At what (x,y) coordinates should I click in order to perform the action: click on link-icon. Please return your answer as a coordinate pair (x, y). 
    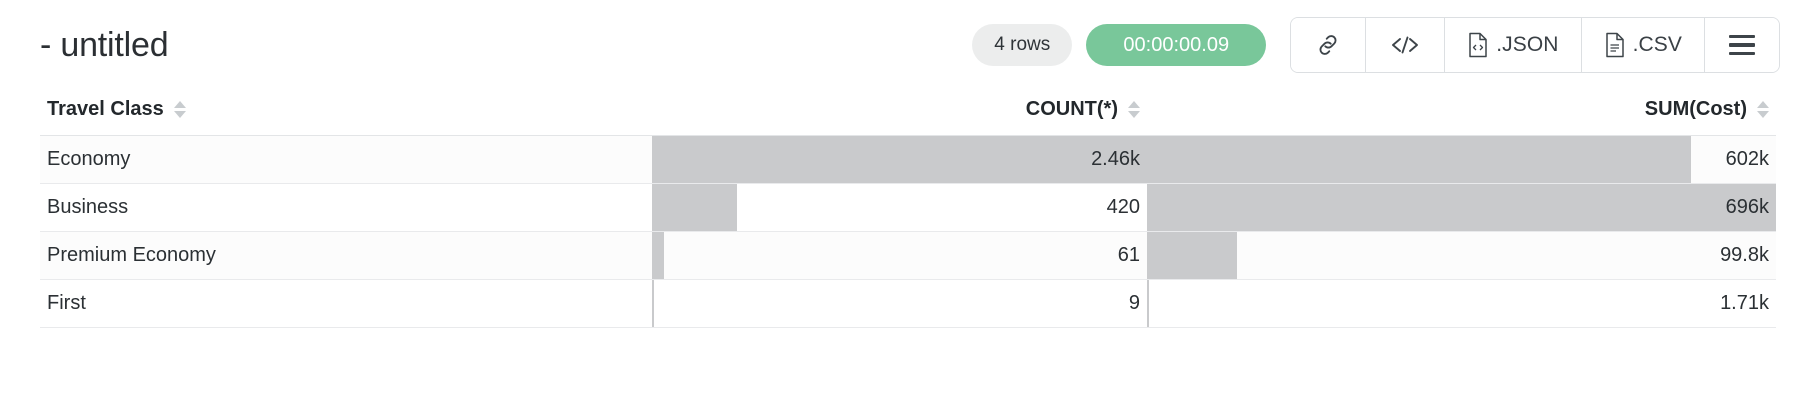
    Looking at the image, I should click on (1328, 45).